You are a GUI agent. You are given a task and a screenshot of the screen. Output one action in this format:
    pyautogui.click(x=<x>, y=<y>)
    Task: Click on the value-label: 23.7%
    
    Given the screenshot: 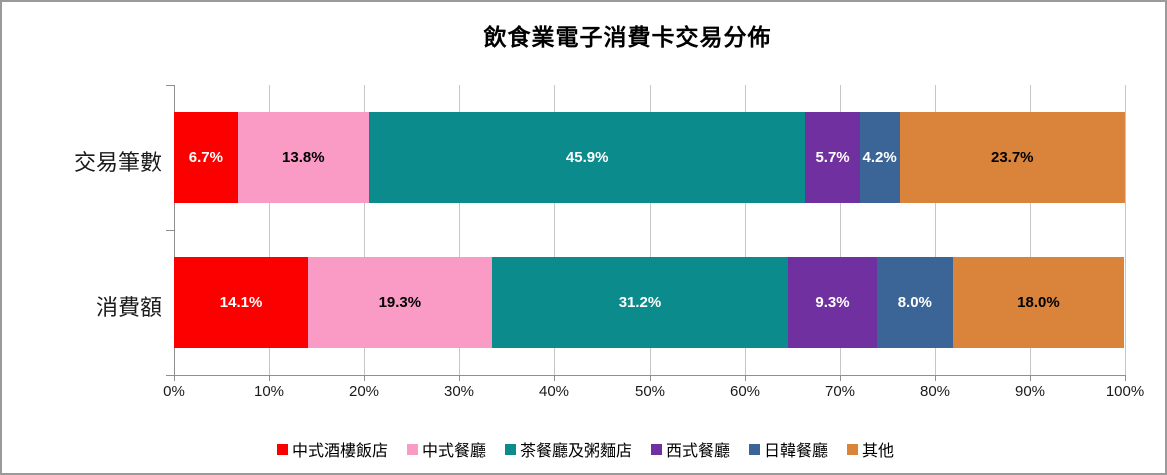 What is the action you would take?
    pyautogui.click(x=1012, y=157)
    